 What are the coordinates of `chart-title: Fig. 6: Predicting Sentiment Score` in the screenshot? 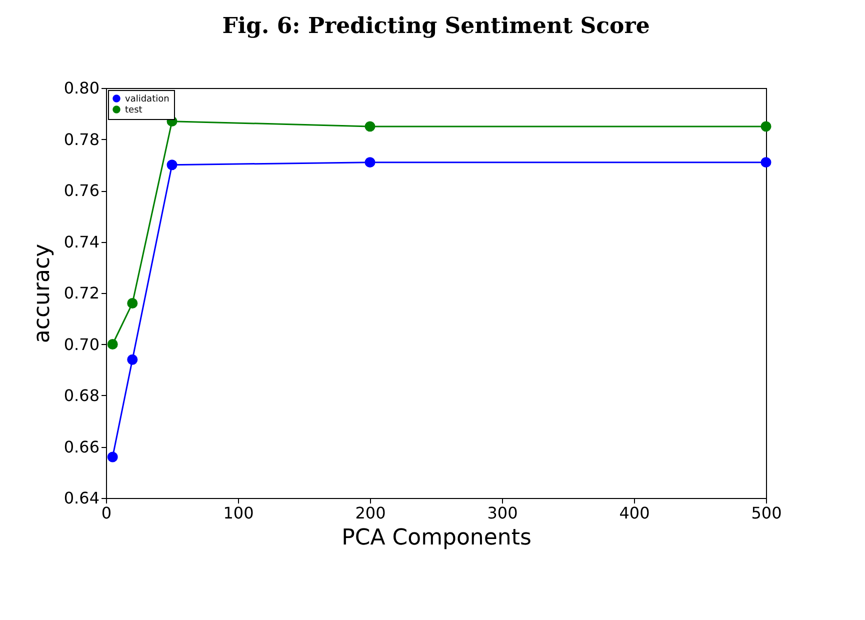 It's located at (436, 26).